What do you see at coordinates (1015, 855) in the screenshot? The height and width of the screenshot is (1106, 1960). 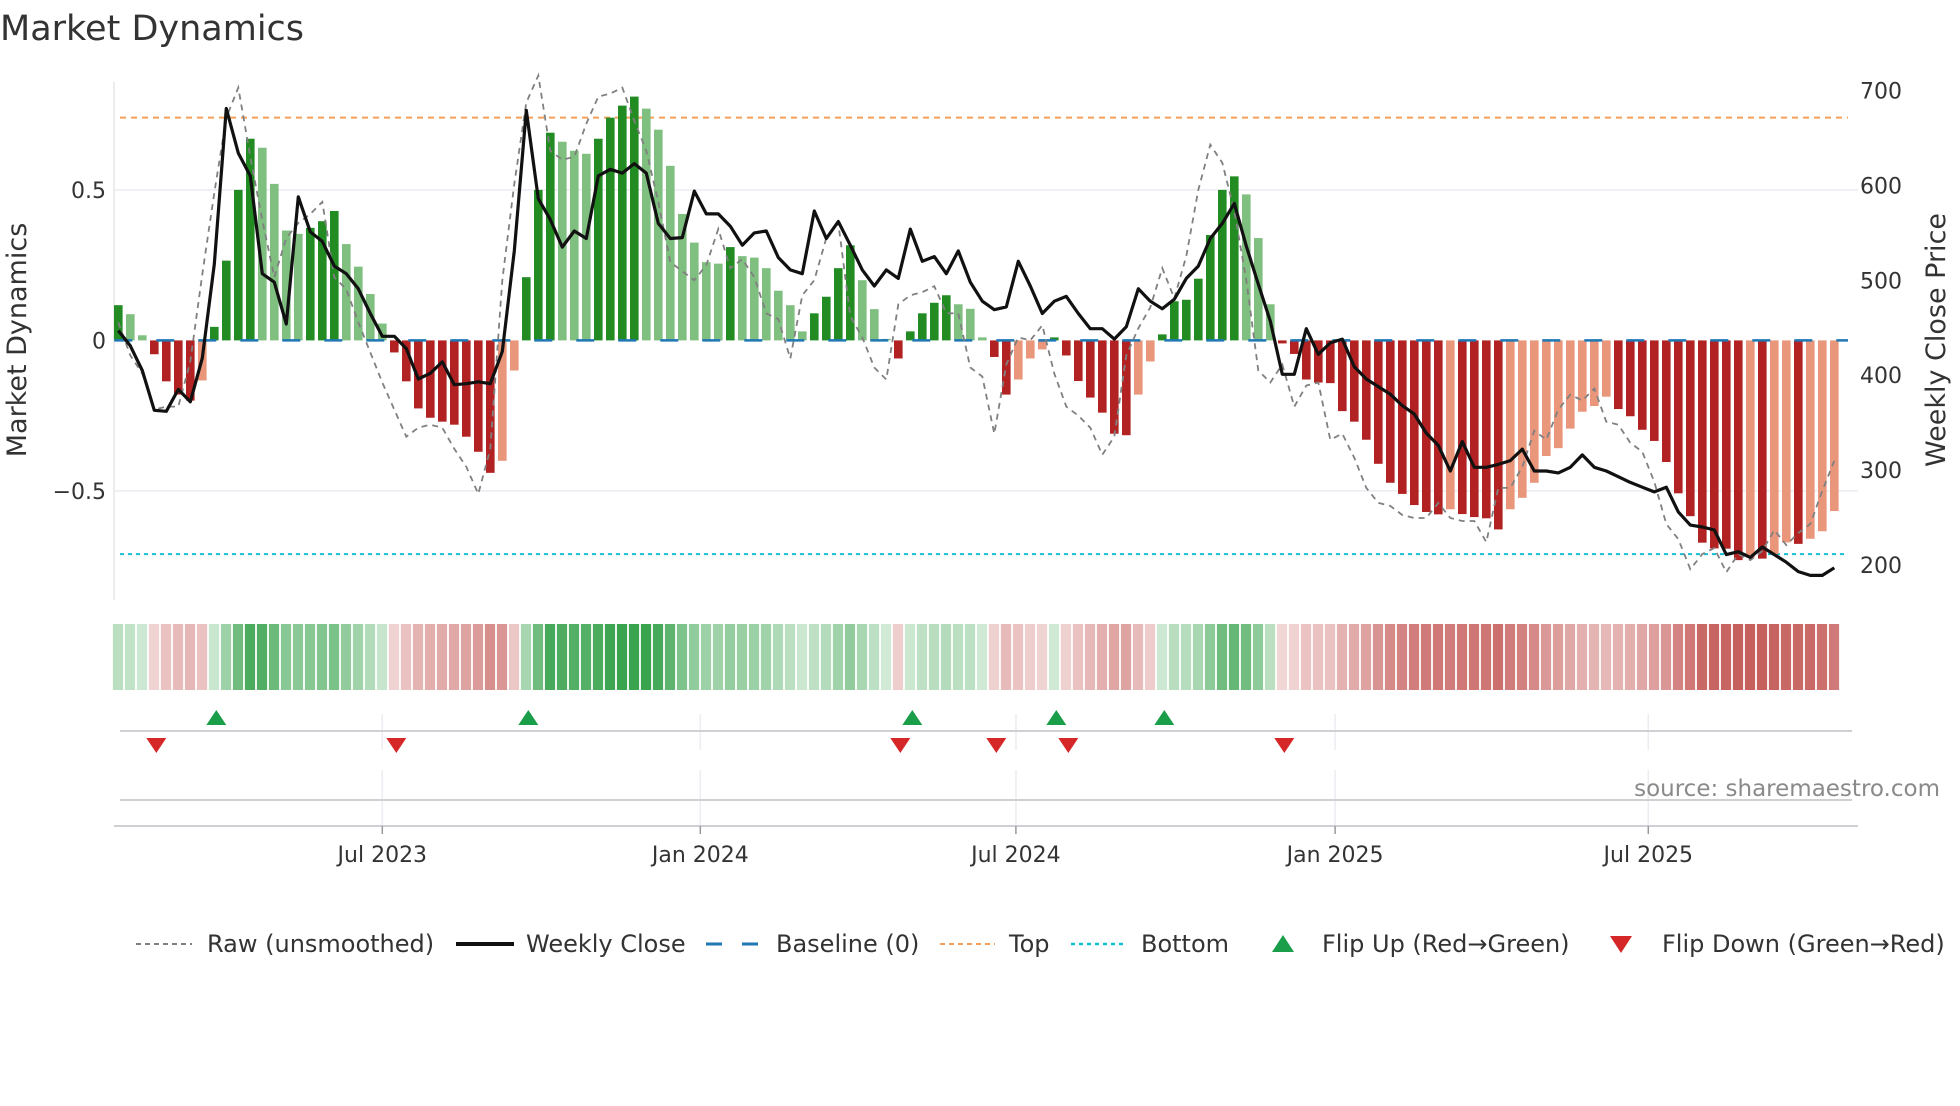 I see `x-tick-label: Jul 2024` at bounding box center [1015, 855].